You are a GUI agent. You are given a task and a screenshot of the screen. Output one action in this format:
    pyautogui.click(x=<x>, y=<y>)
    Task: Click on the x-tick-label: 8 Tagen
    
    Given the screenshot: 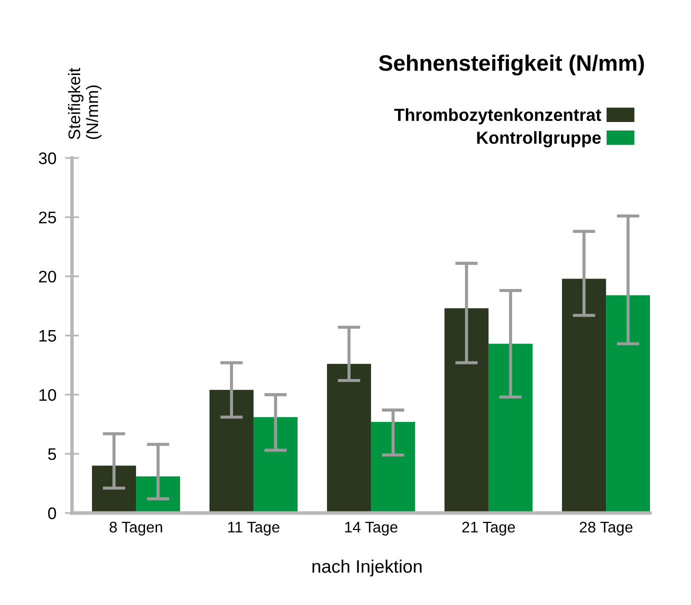 What is the action you would take?
    pyautogui.click(x=136, y=529)
    